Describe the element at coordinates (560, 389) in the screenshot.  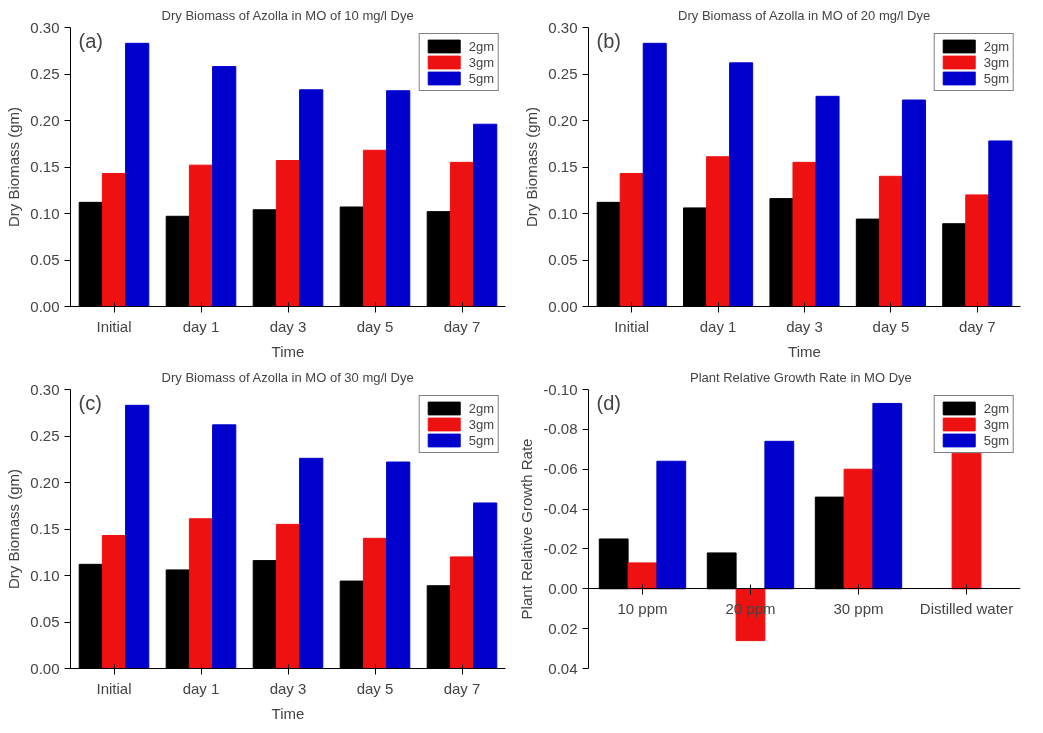
I see `y-tick-label: -0.10` at that location.